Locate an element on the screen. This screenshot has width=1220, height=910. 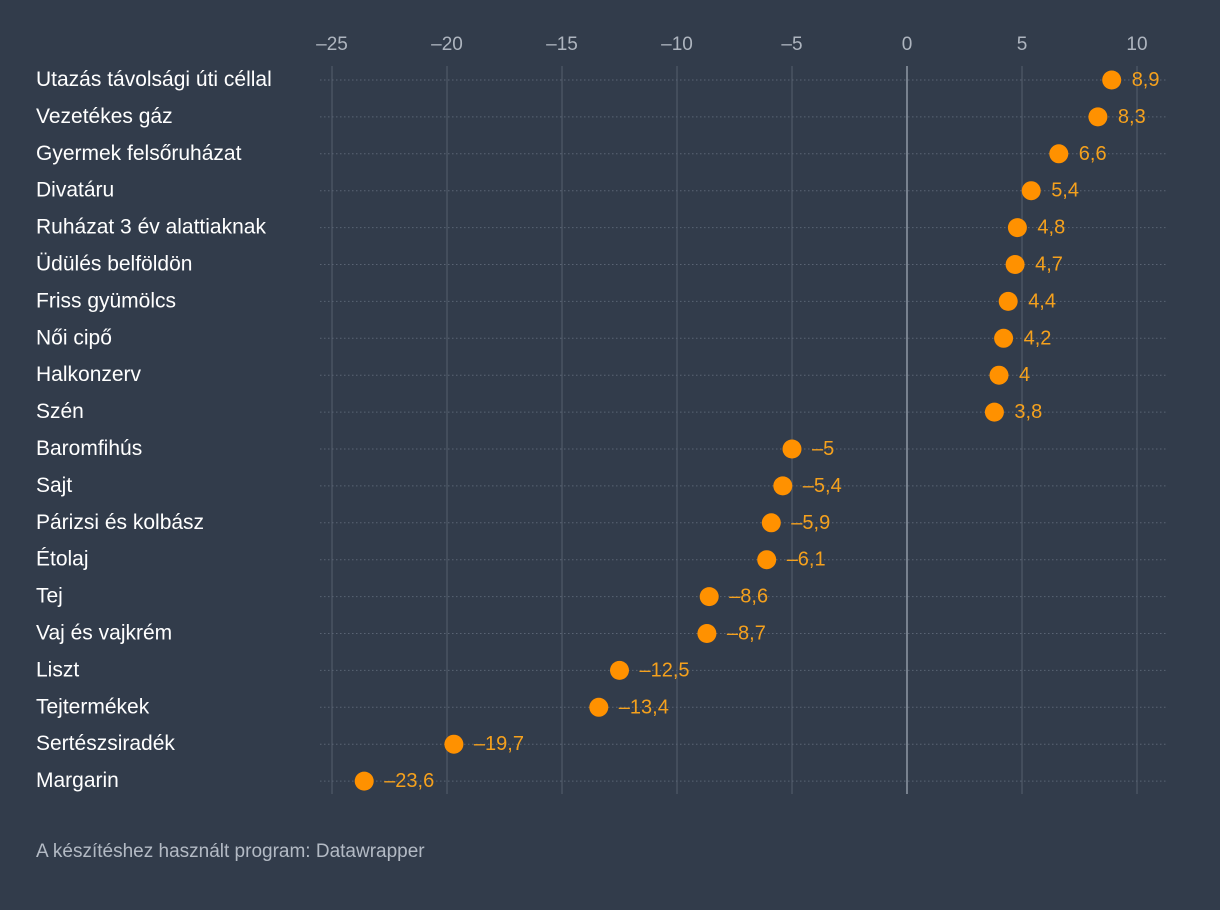
data-label: 4 is located at coordinates (1024, 375).